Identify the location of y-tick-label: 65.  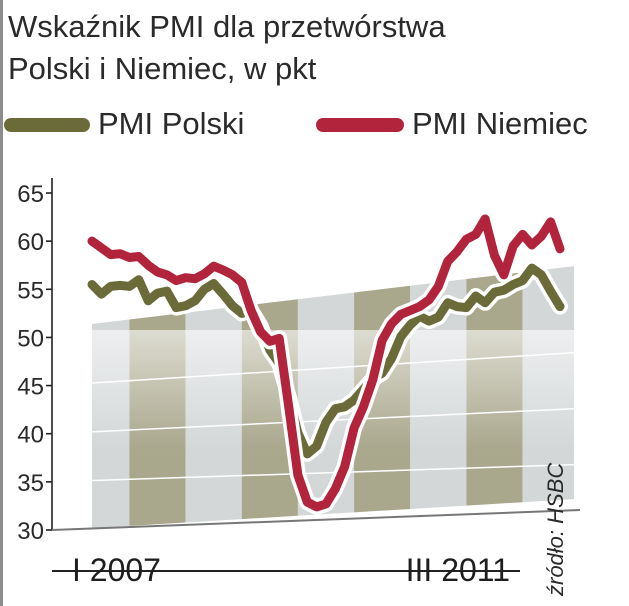
(30, 194).